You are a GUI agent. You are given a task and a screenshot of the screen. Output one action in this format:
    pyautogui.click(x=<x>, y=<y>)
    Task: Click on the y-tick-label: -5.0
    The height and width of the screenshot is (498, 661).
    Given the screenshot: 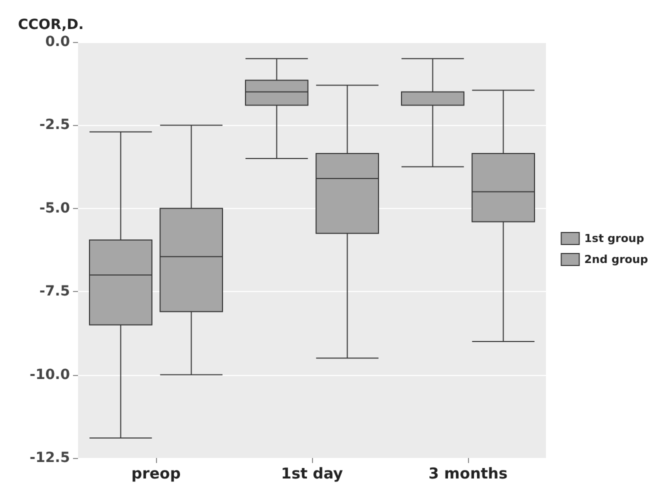 What is the action you would take?
    pyautogui.click(x=54, y=208)
    